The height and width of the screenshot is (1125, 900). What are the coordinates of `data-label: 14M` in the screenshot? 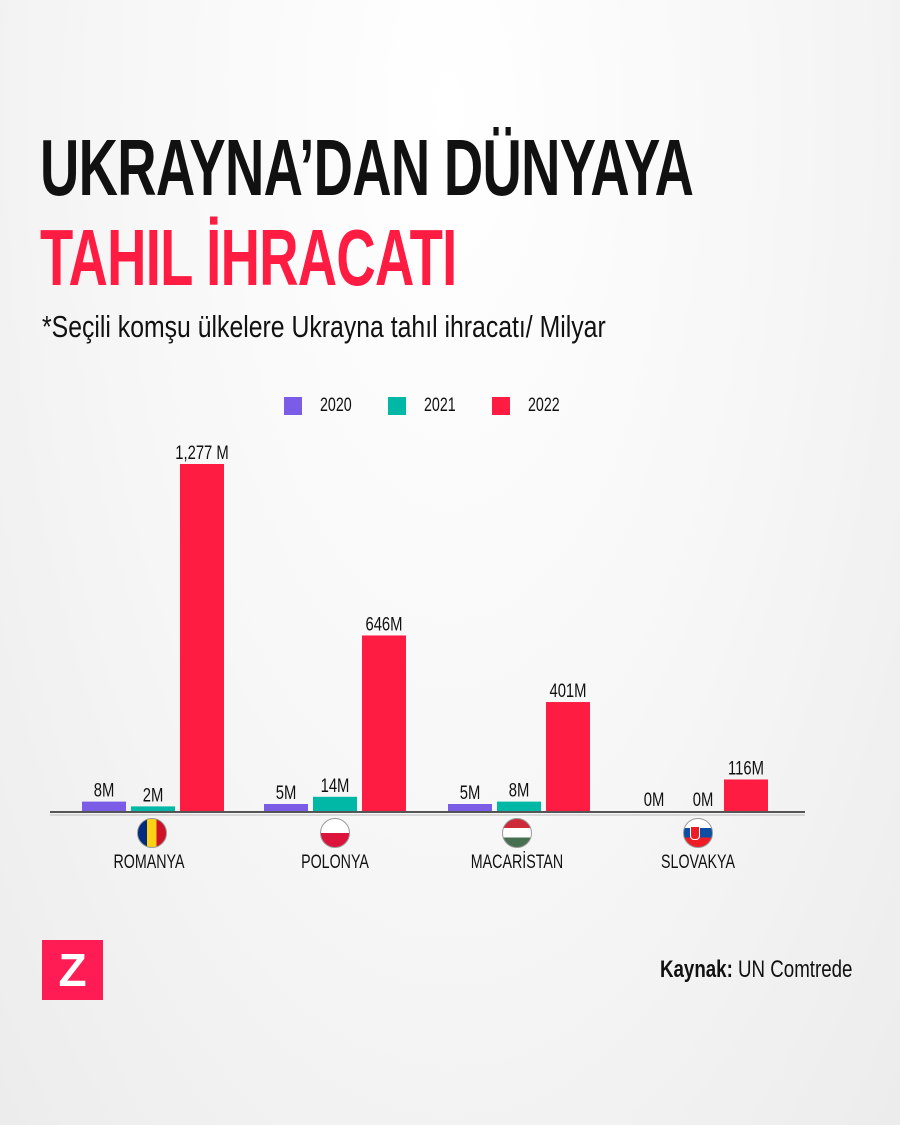 It's located at (335, 785).